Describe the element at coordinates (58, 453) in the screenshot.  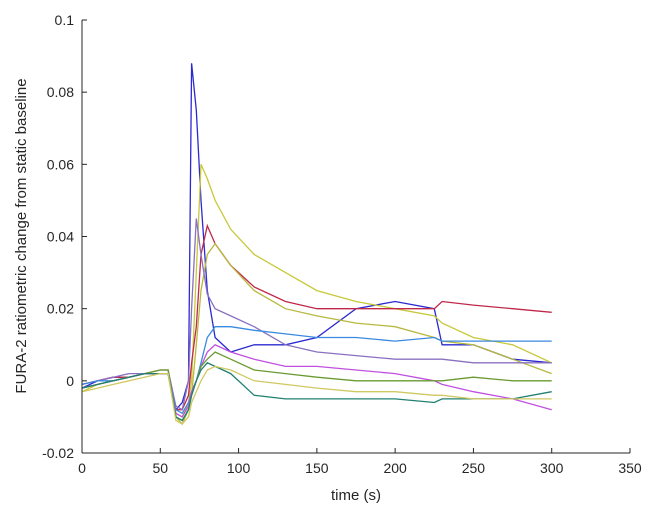
I see `y-tick-label: -0.02` at that location.